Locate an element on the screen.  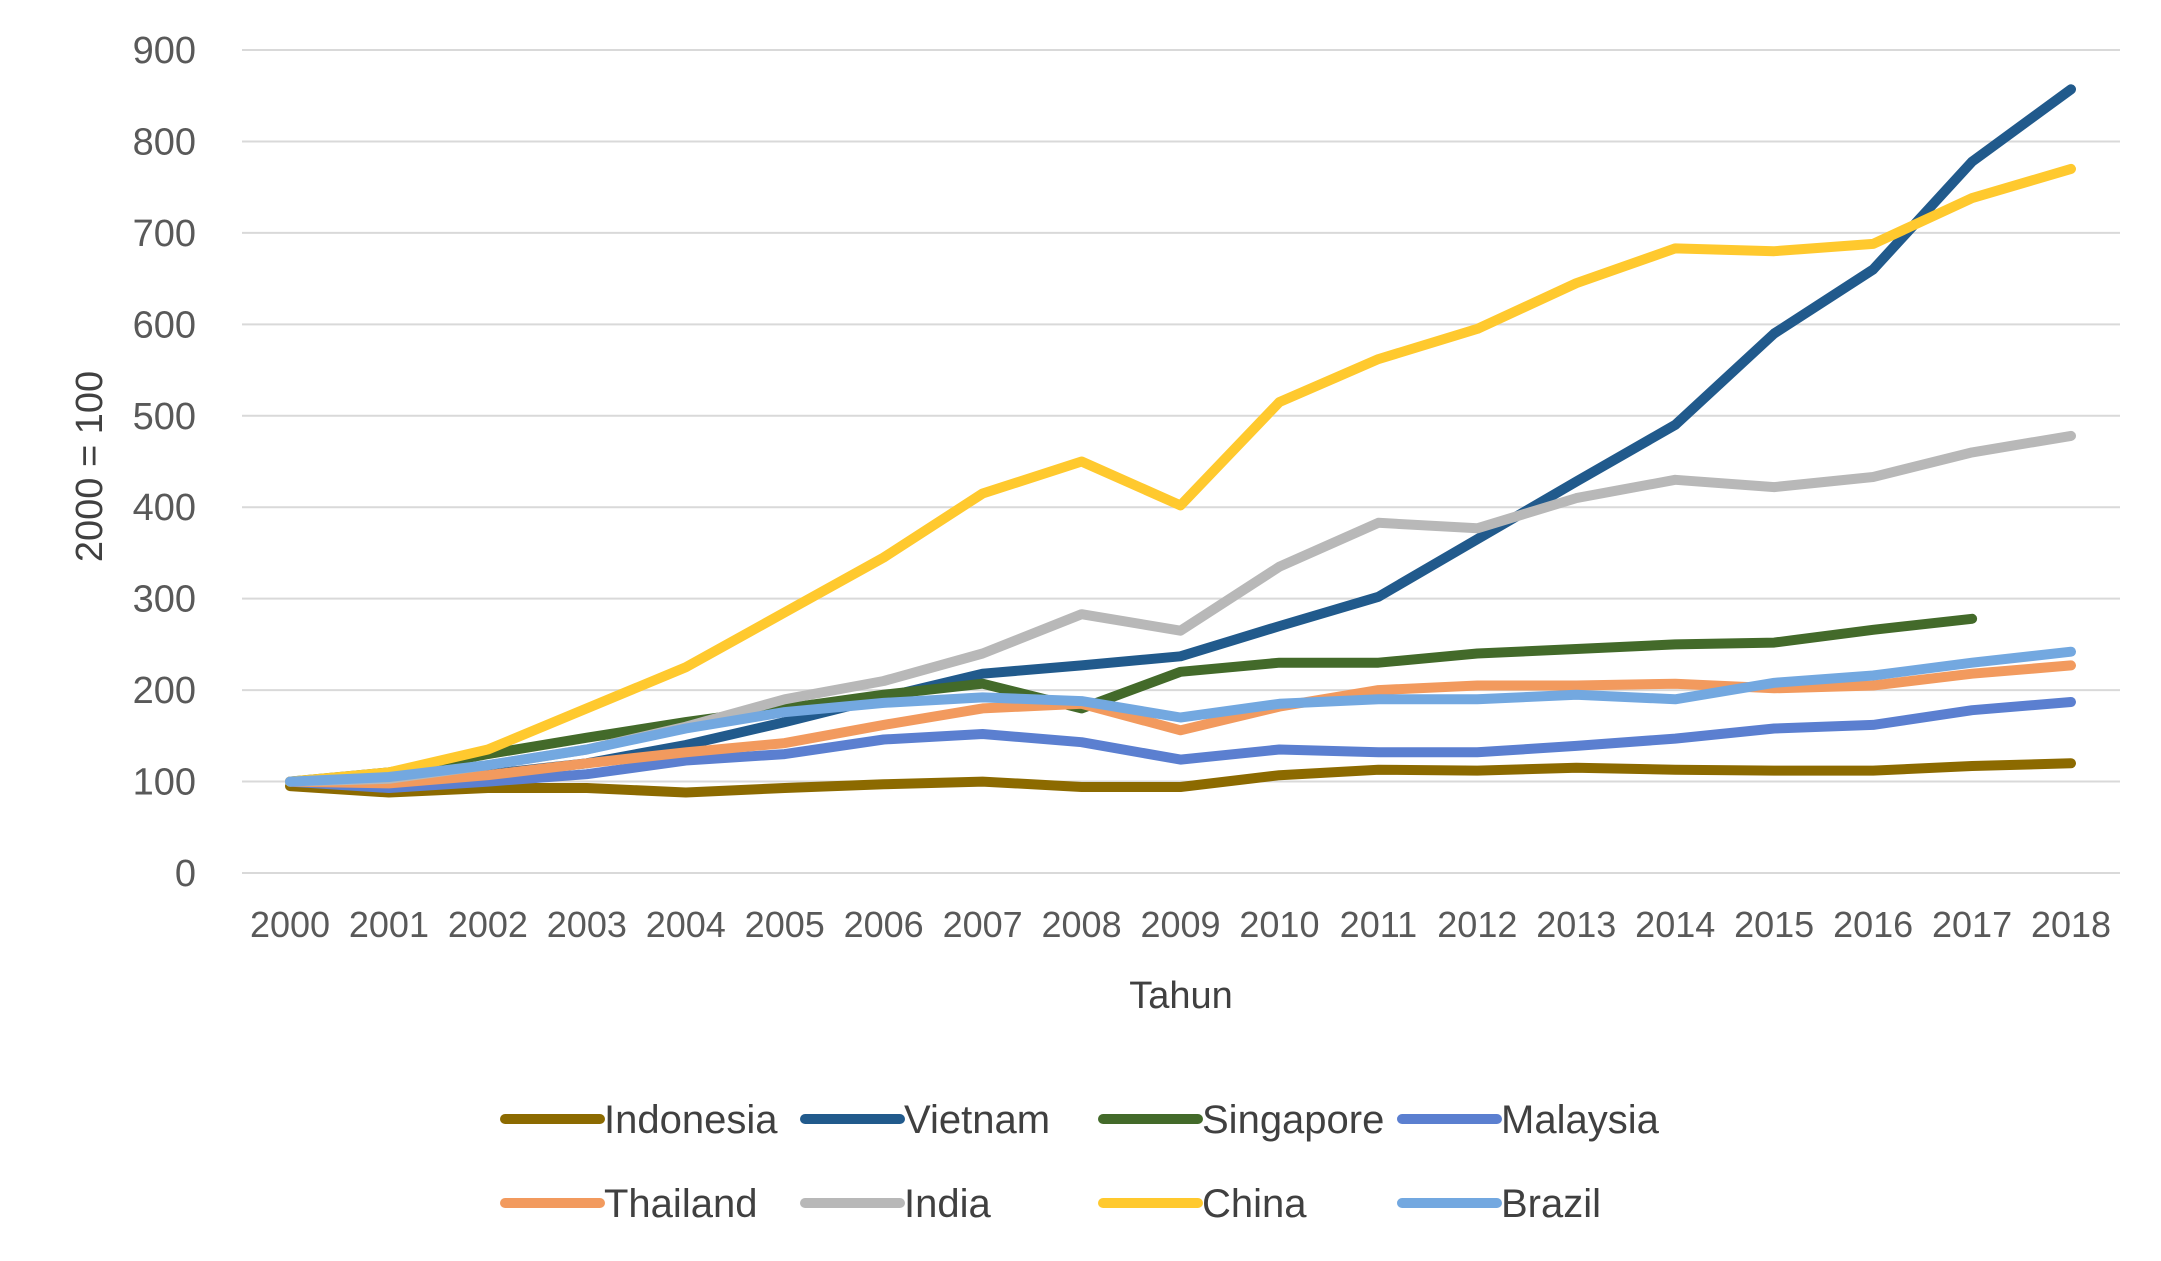
y-tick-label: 300 is located at coordinates (164, 600).